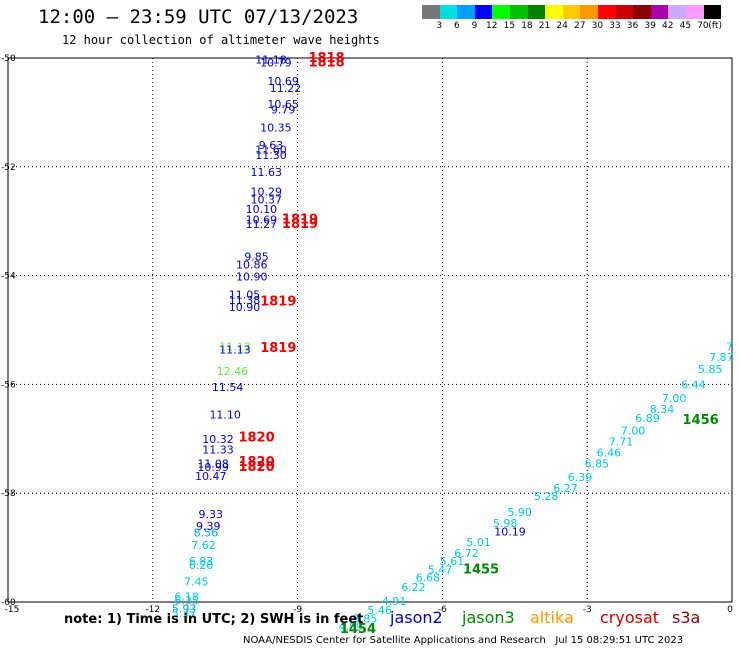 This screenshot has height=650, width=740. What do you see at coordinates (184, 609) in the screenshot?
I see `data-label: 5.93` at bounding box center [184, 609].